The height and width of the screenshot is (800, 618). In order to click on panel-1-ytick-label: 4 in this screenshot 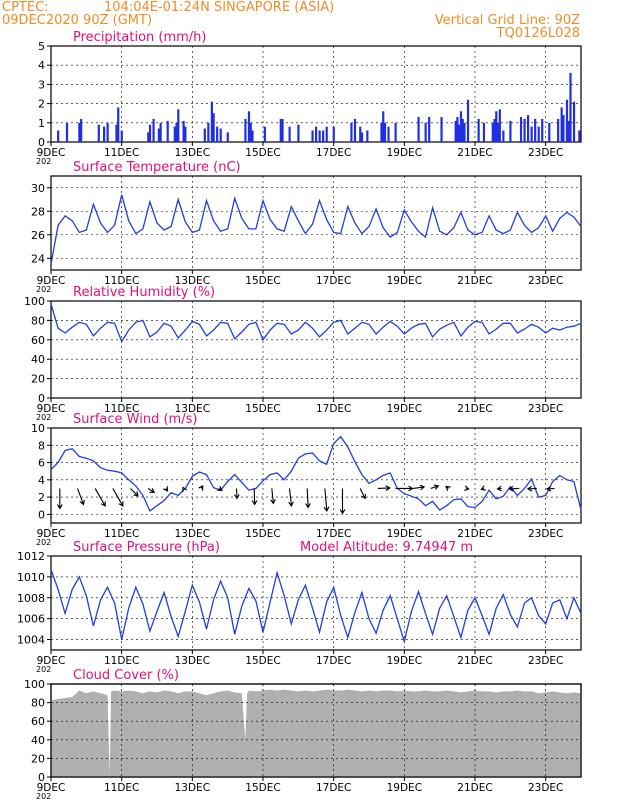, I will do `click(41, 65)`.